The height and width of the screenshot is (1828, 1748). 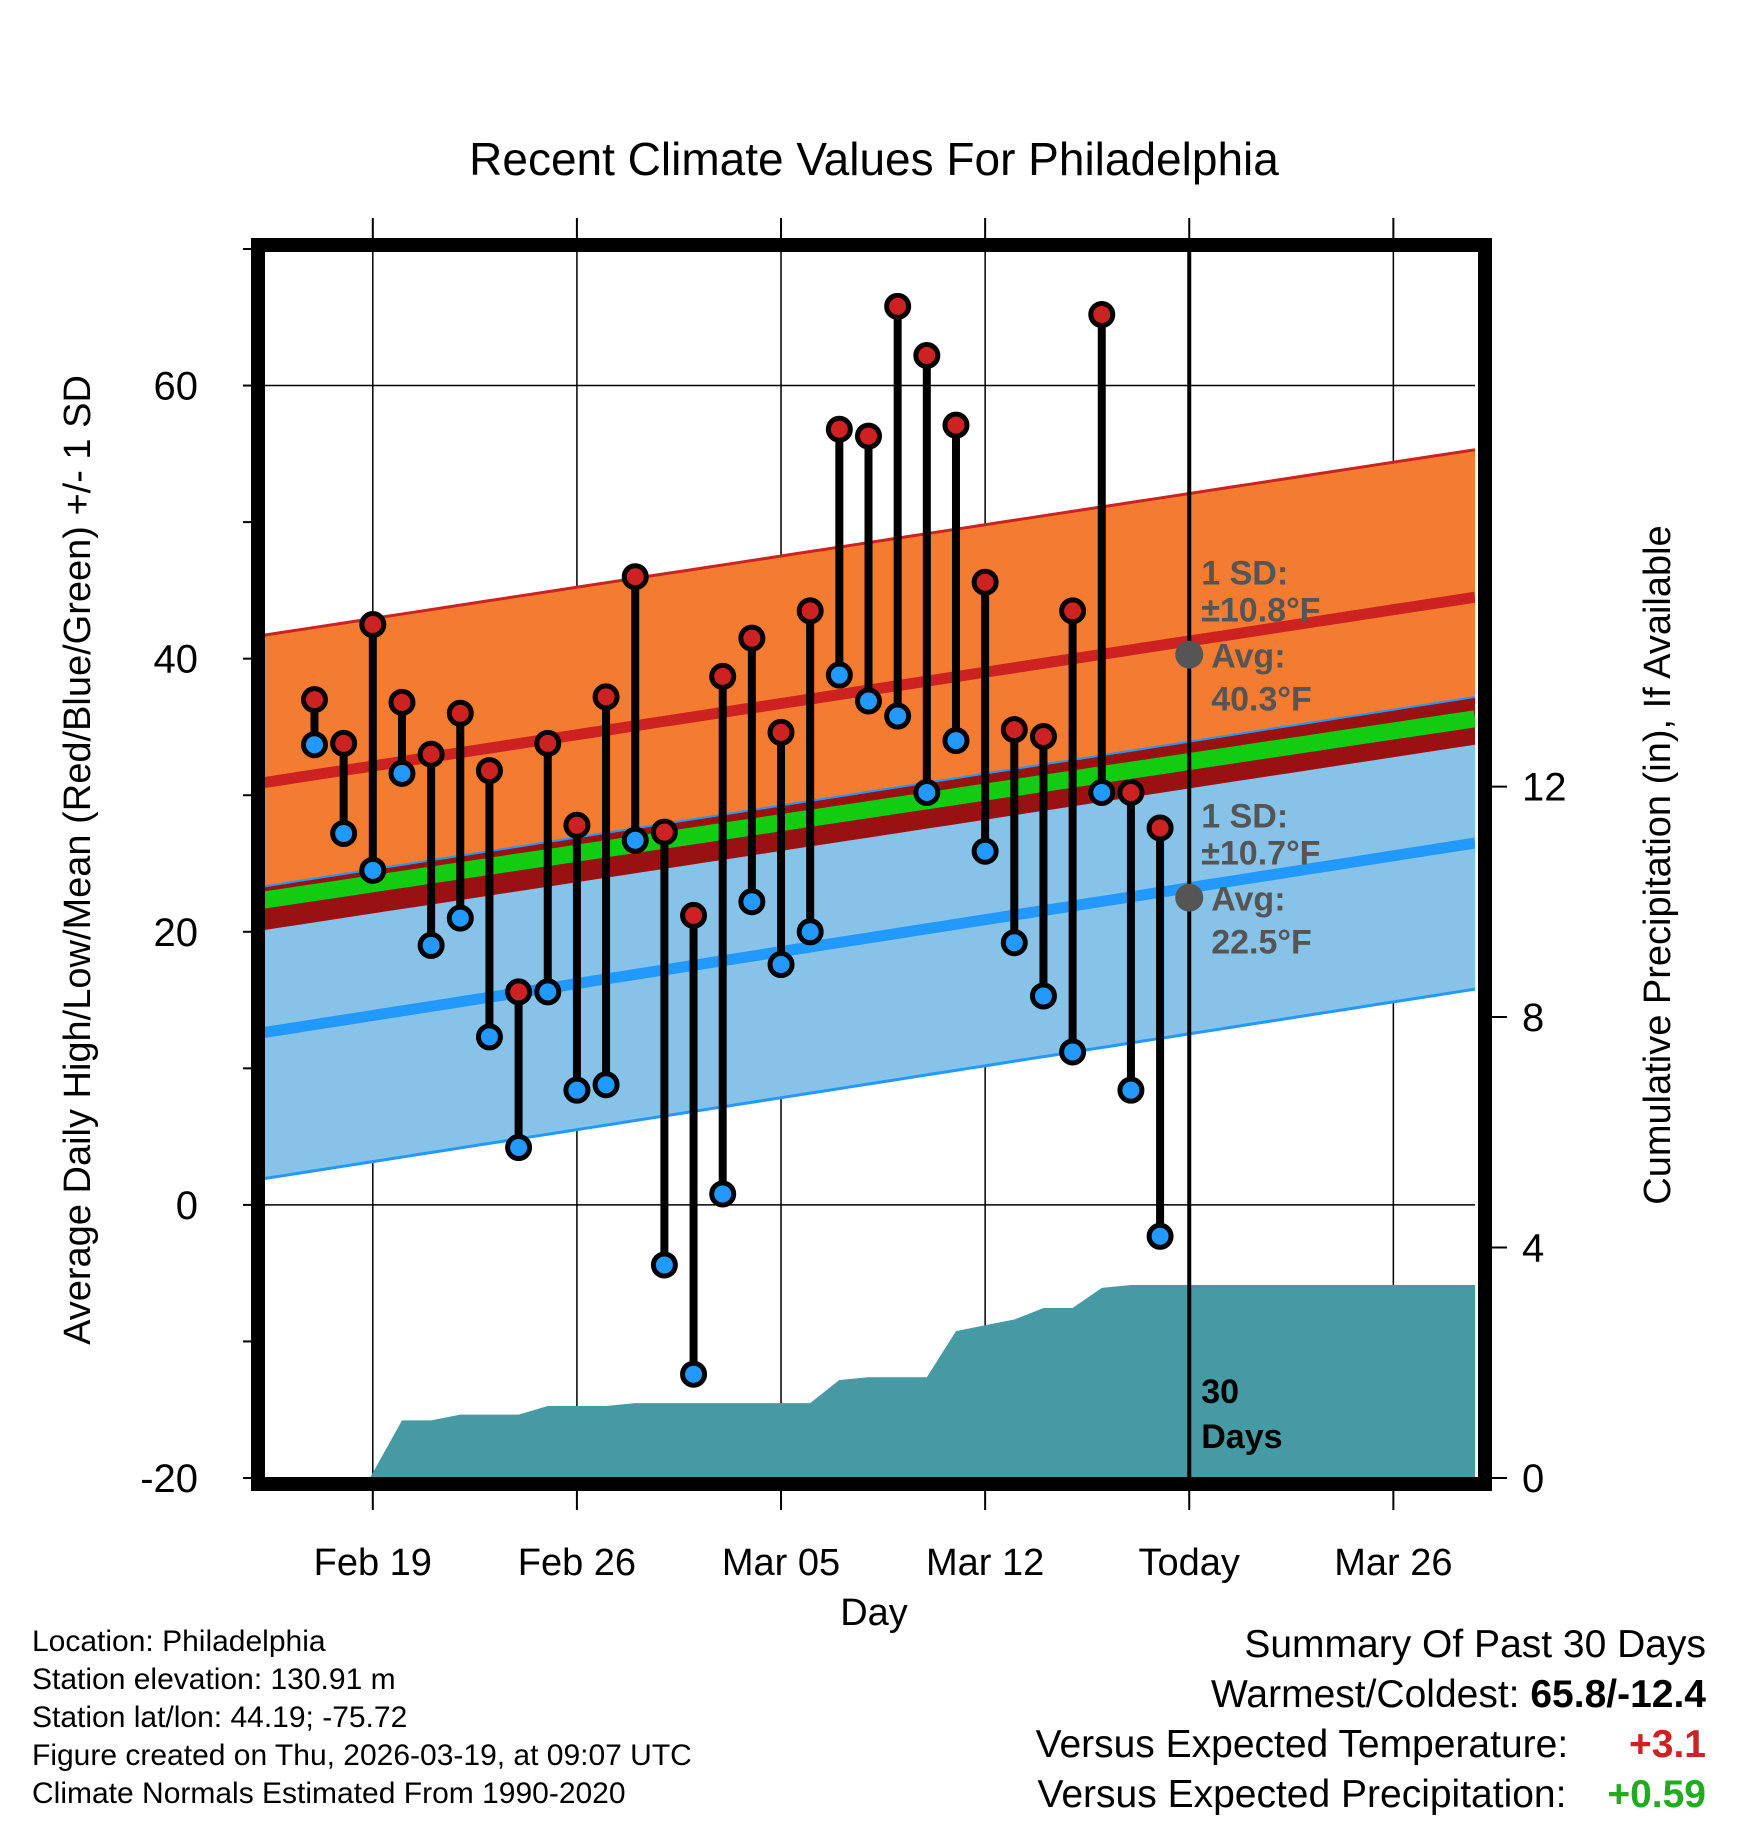 I want to click on y-tick-label: 20, so click(x=176, y=933).